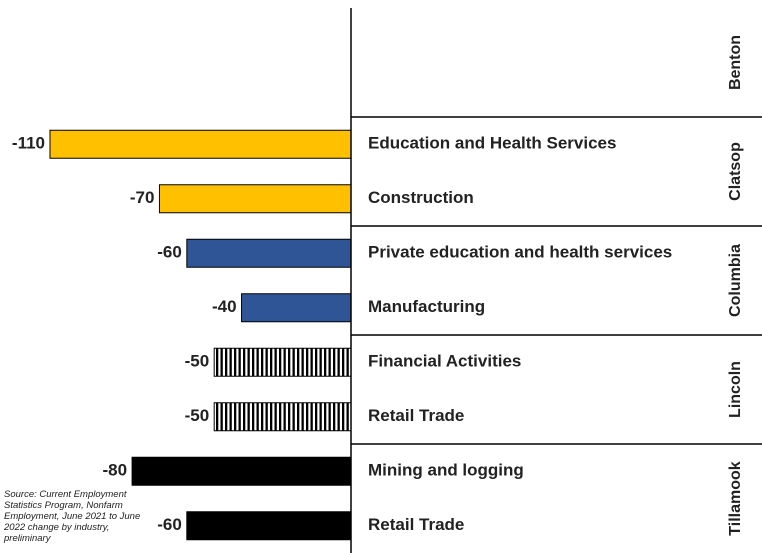 The height and width of the screenshot is (553, 762). I want to click on category-label: Construction, so click(421, 197).